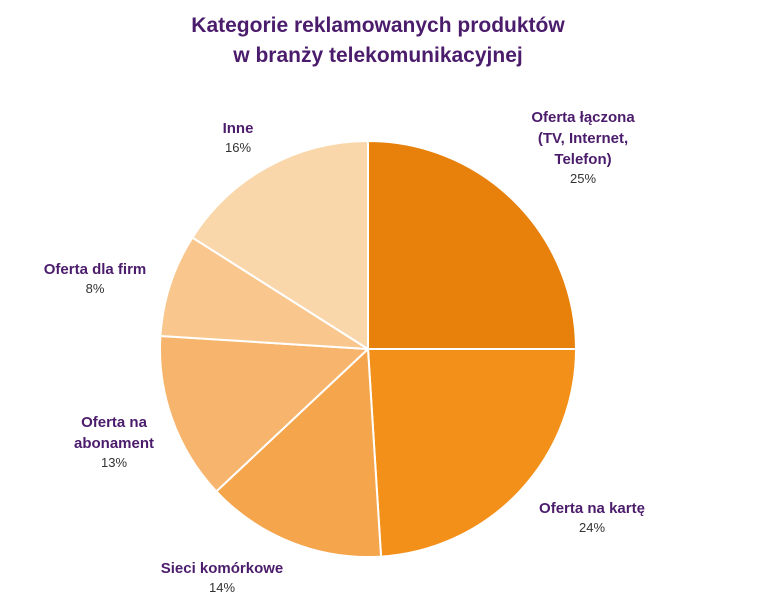 The height and width of the screenshot is (606, 757). What do you see at coordinates (583, 178) in the screenshot?
I see `slice-value-label: 25%` at bounding box center [583, 178].